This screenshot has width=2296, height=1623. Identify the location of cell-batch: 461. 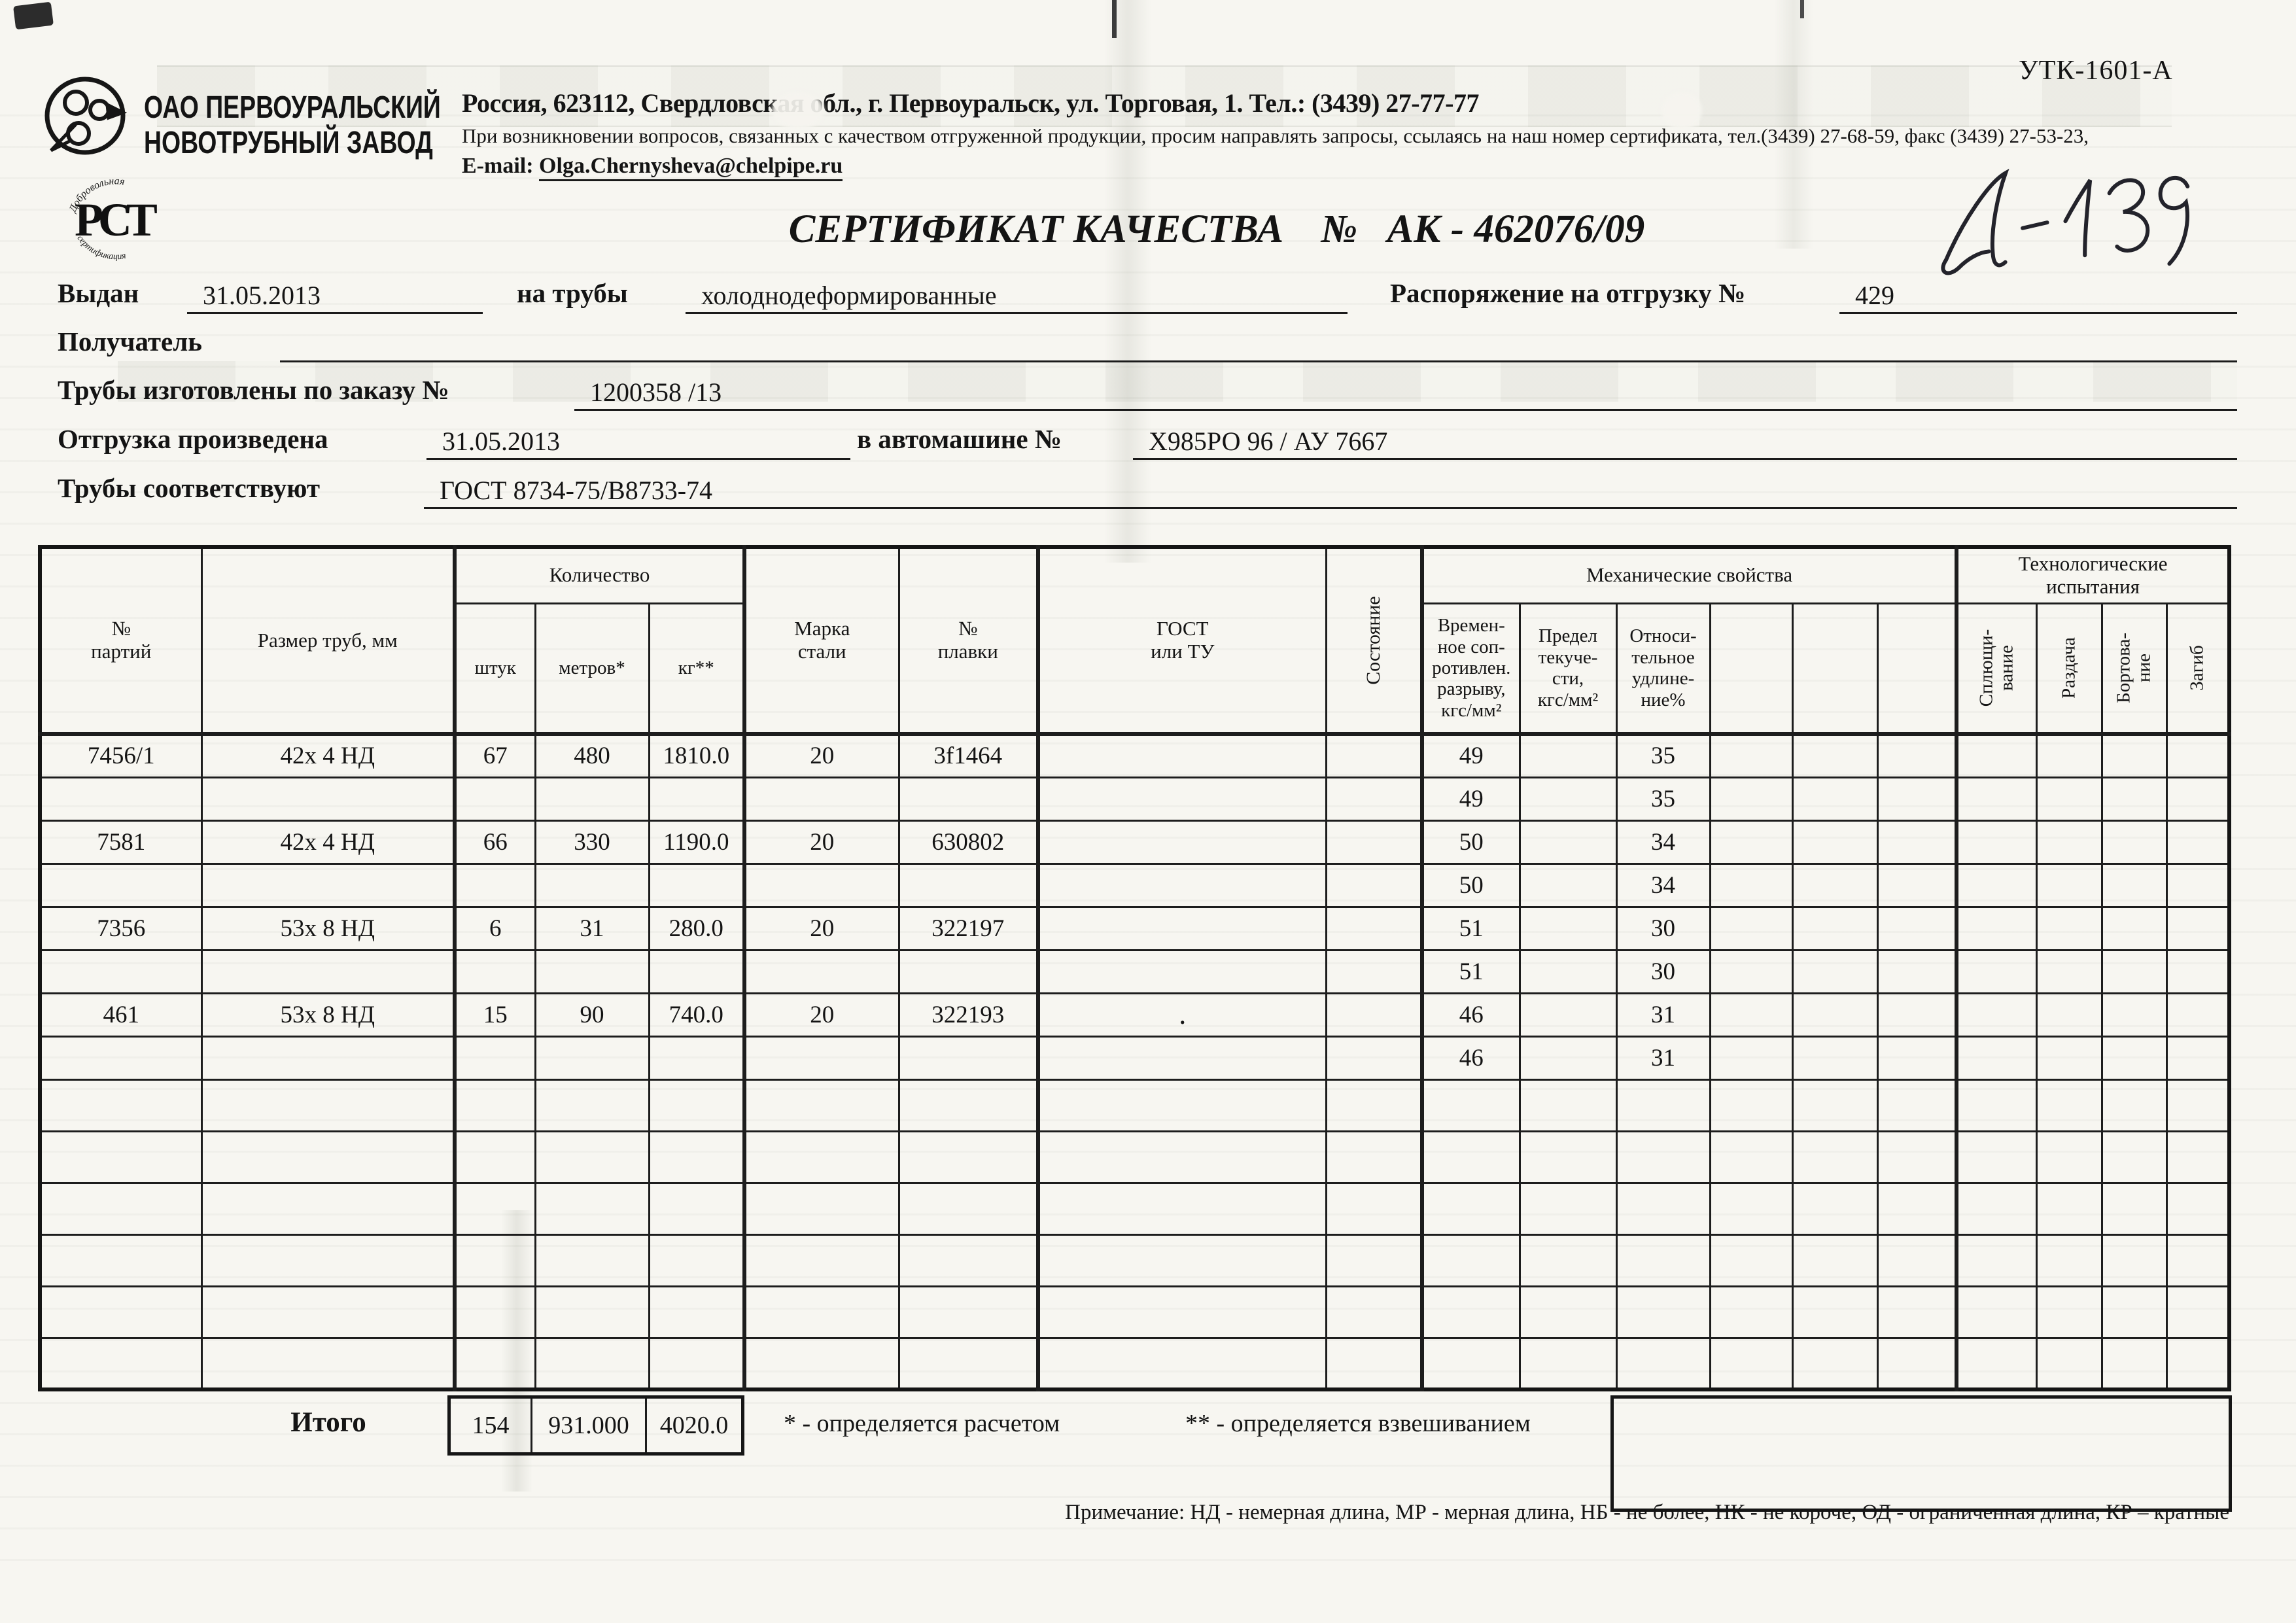
(121, 1015).